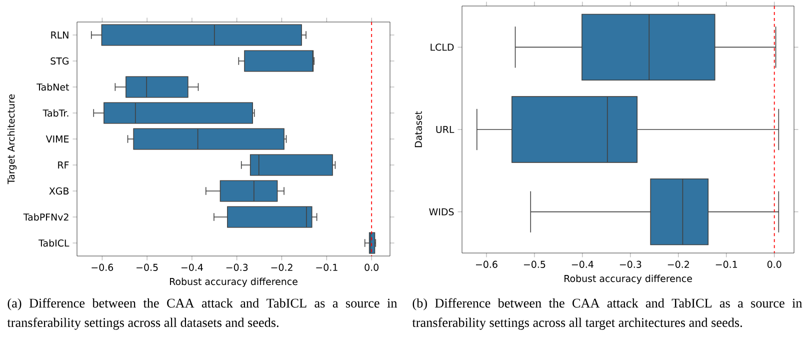  Describe the element at coordinates (445, 130) in the screenshot. I see `y-tick-label: URL` at that location.